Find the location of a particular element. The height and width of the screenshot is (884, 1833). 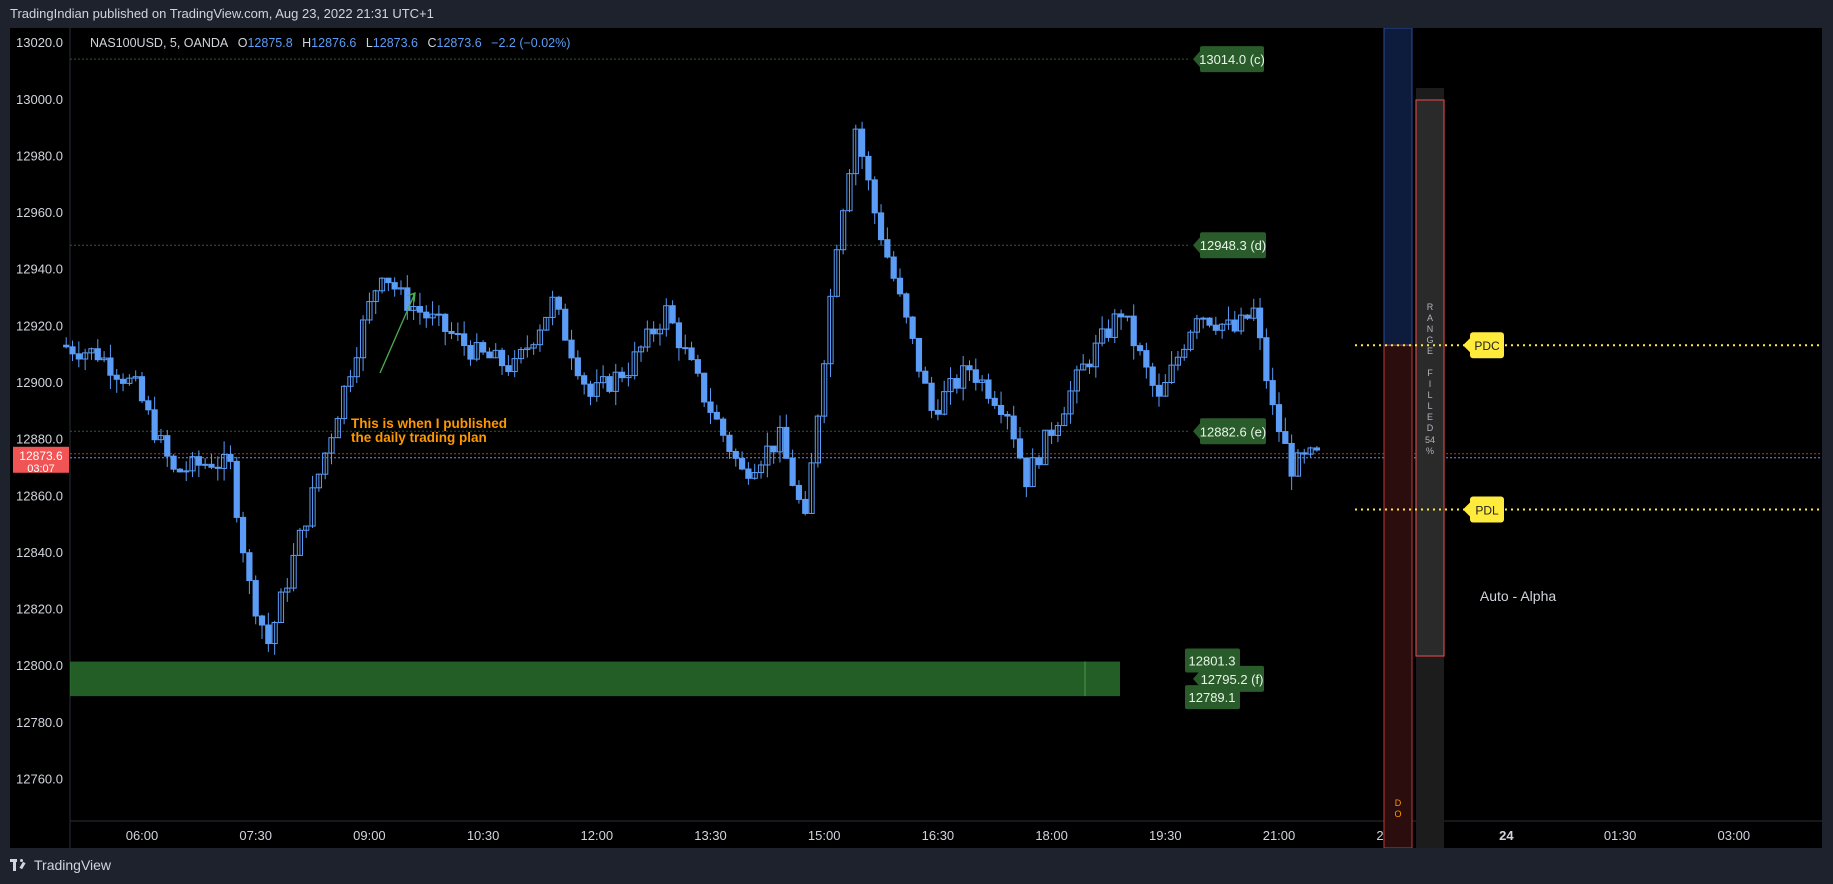

y-tick-label: 13020.0 is located at coordinates (39, 42).